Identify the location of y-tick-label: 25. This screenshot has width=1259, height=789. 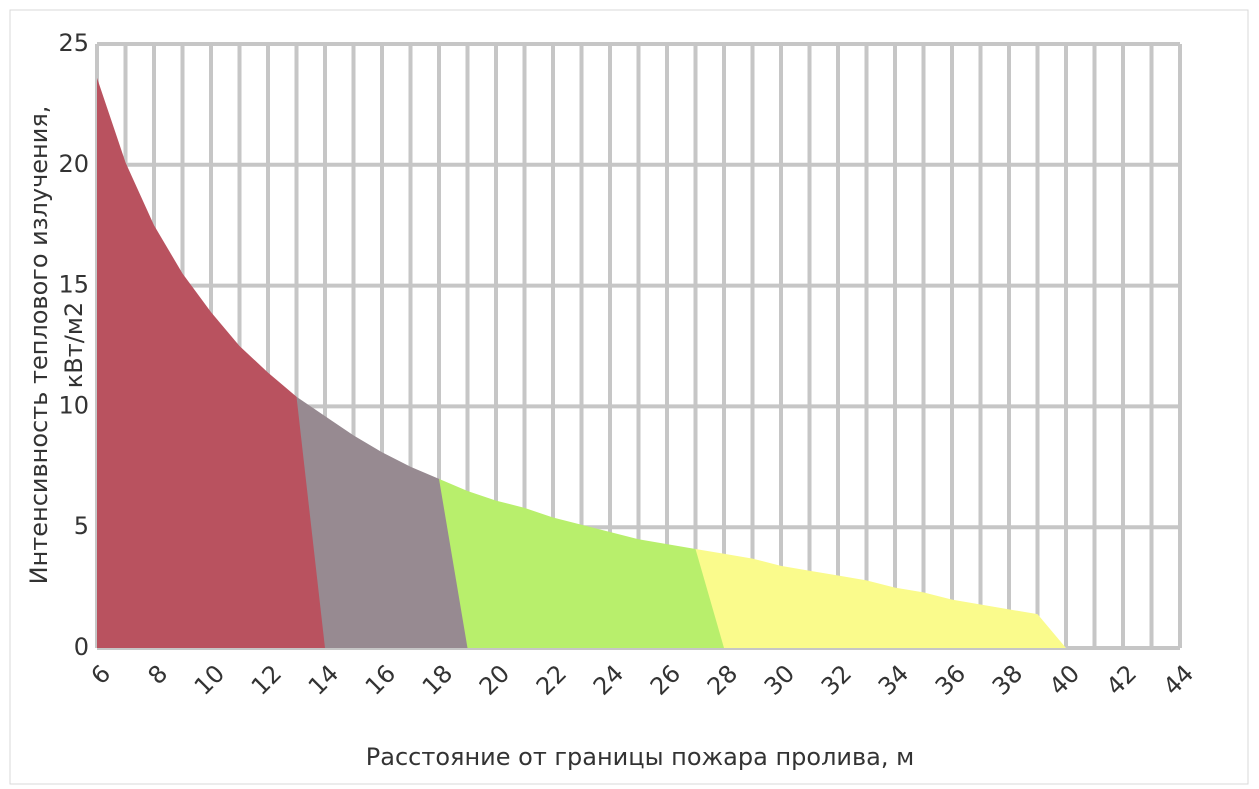
(73, 43).